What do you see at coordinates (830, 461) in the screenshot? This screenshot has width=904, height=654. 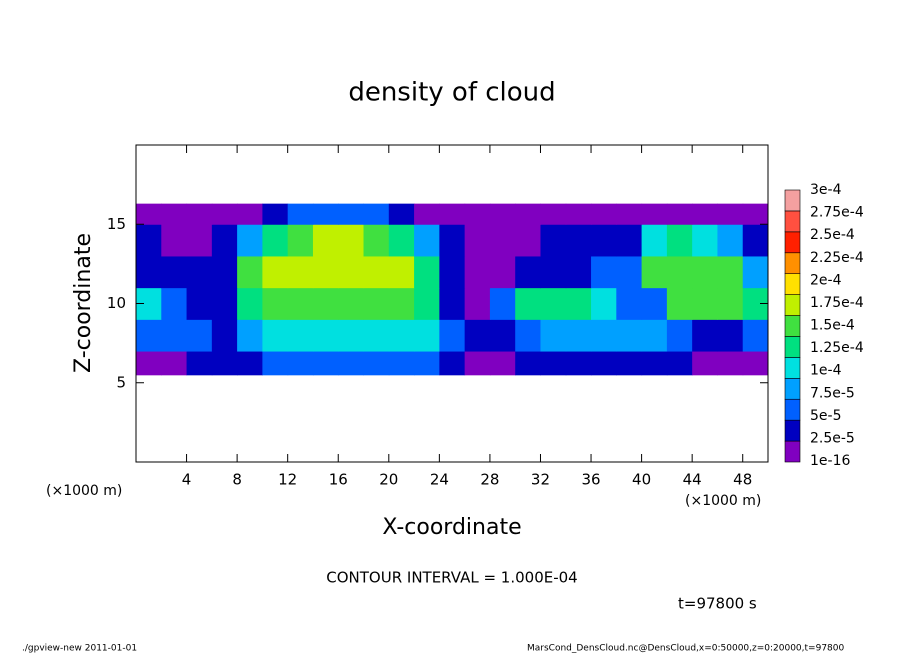 I see `colorbar-label: 1e-16` at bounding box center [830, 461].